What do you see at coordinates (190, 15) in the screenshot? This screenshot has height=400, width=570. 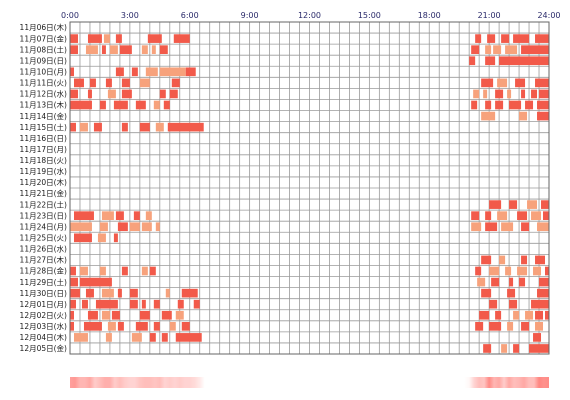 I see `x-tick-label: 6:00` at bounding box center [190, 15].